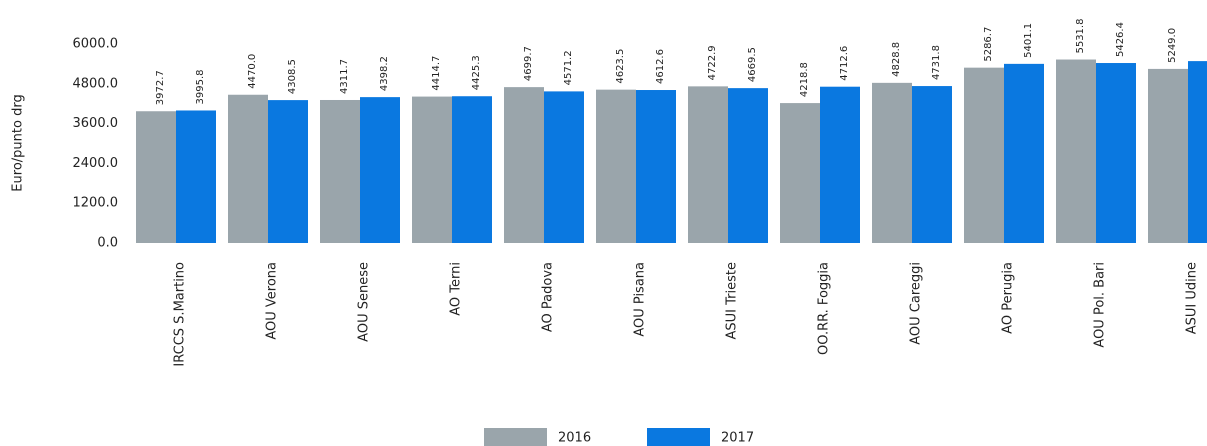 Image resolution: width=1207 pixels, height=446 pixels. I want to click on y-tick-label: 3600.0, so click(96, 123).